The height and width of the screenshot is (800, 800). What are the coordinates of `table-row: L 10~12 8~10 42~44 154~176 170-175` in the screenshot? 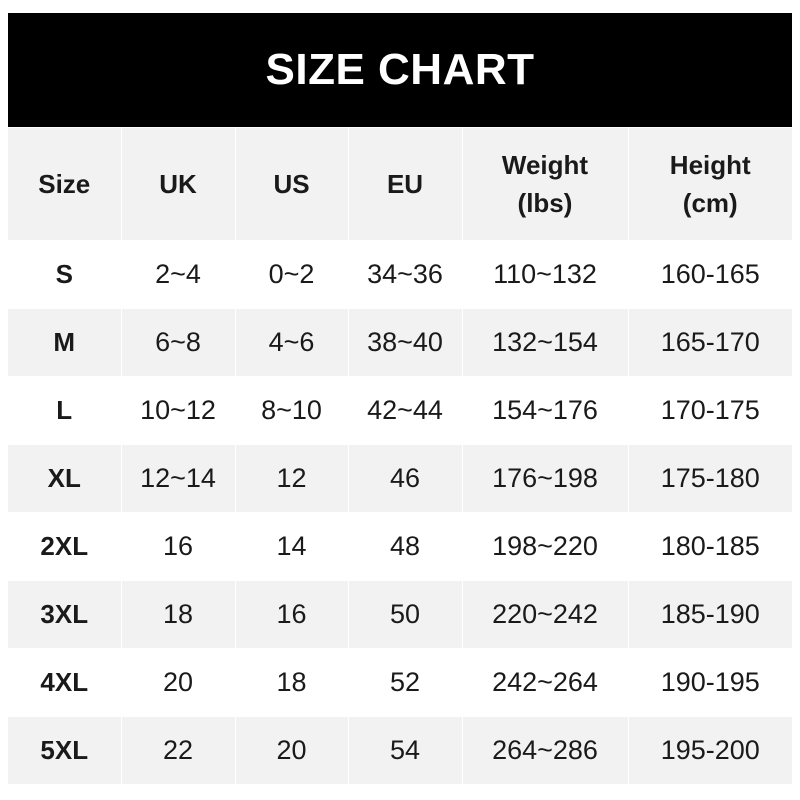 It's located at (400, 410).